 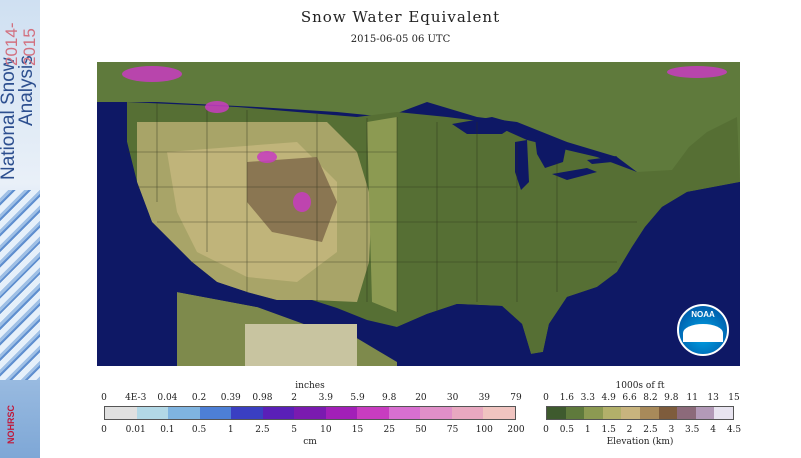 I want to click on elev_legend-tick-label: 1.6, so click(x=567, y=398).